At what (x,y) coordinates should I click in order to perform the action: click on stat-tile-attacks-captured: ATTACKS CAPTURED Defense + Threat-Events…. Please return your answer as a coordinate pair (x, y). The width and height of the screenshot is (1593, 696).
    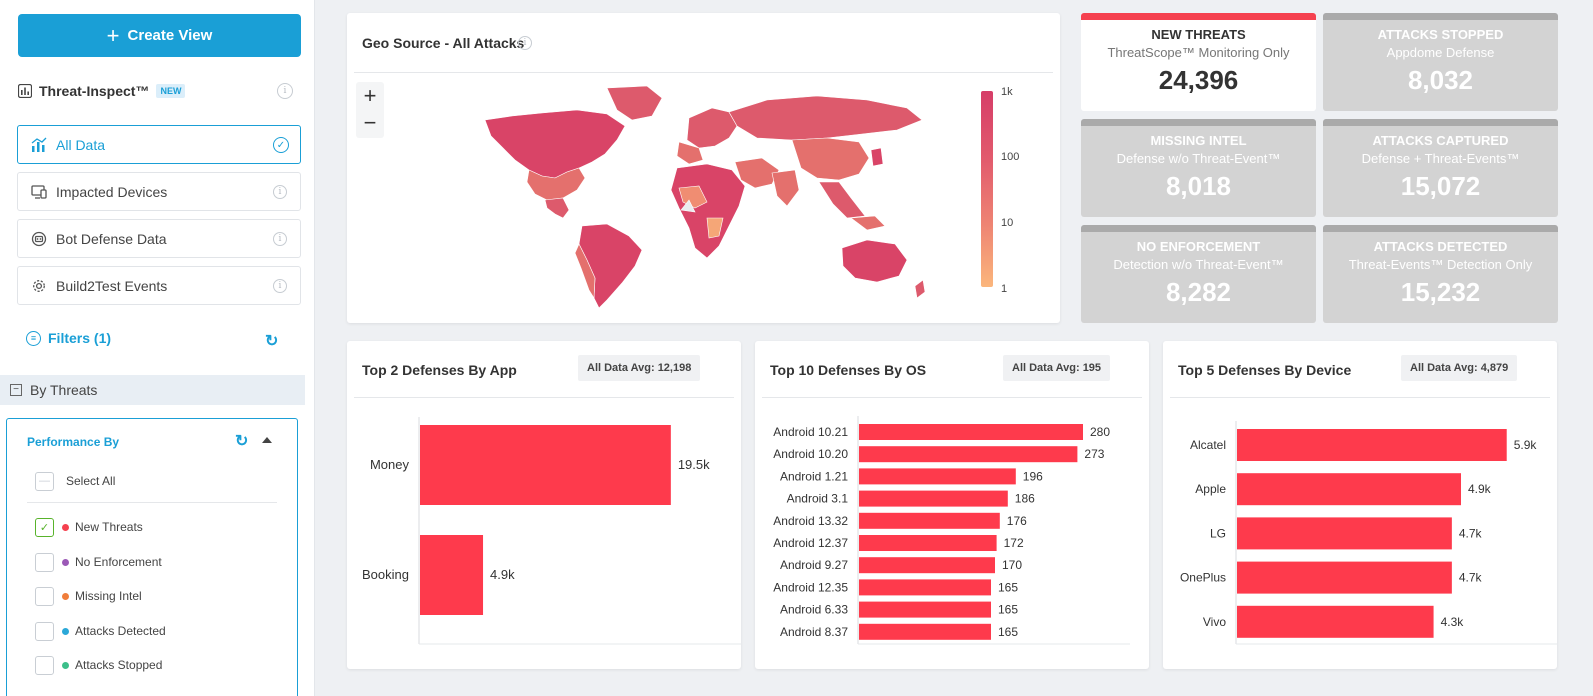
    Looking at the image, I should click on (1440, 168).